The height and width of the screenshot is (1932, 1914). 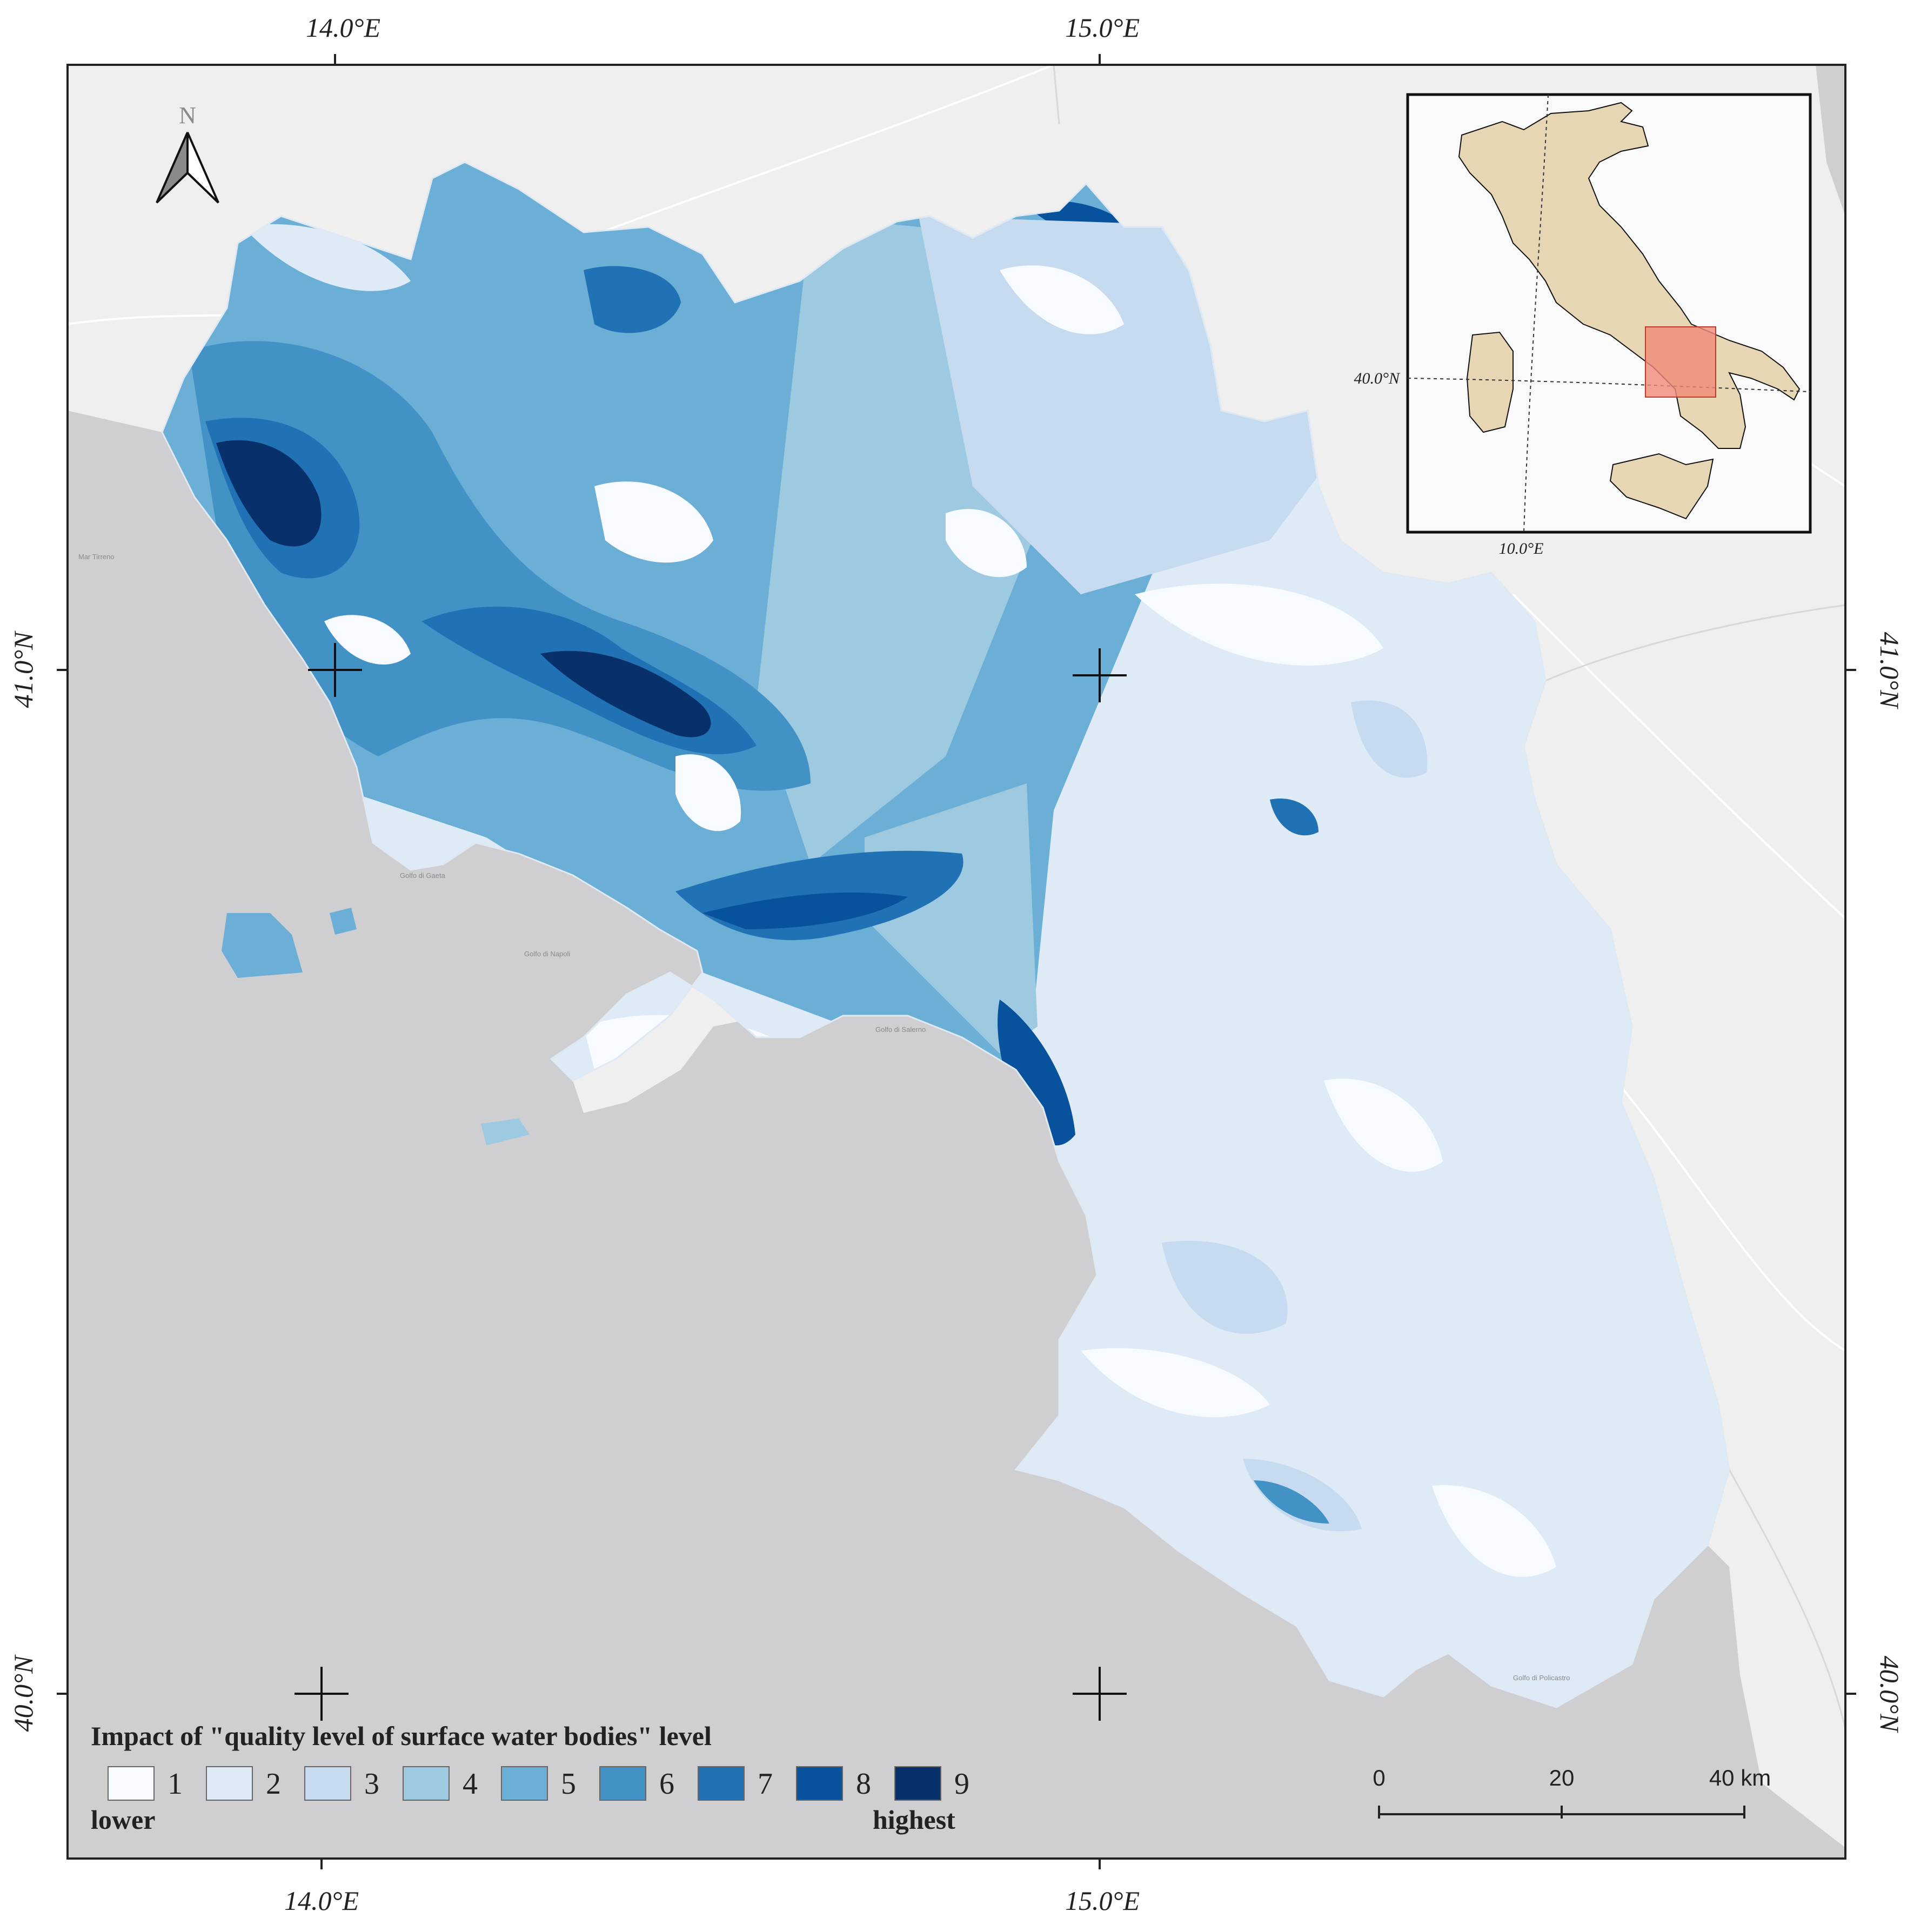 I want to click on scale-label-40: 40 km, so click(x=1740, y=1778).